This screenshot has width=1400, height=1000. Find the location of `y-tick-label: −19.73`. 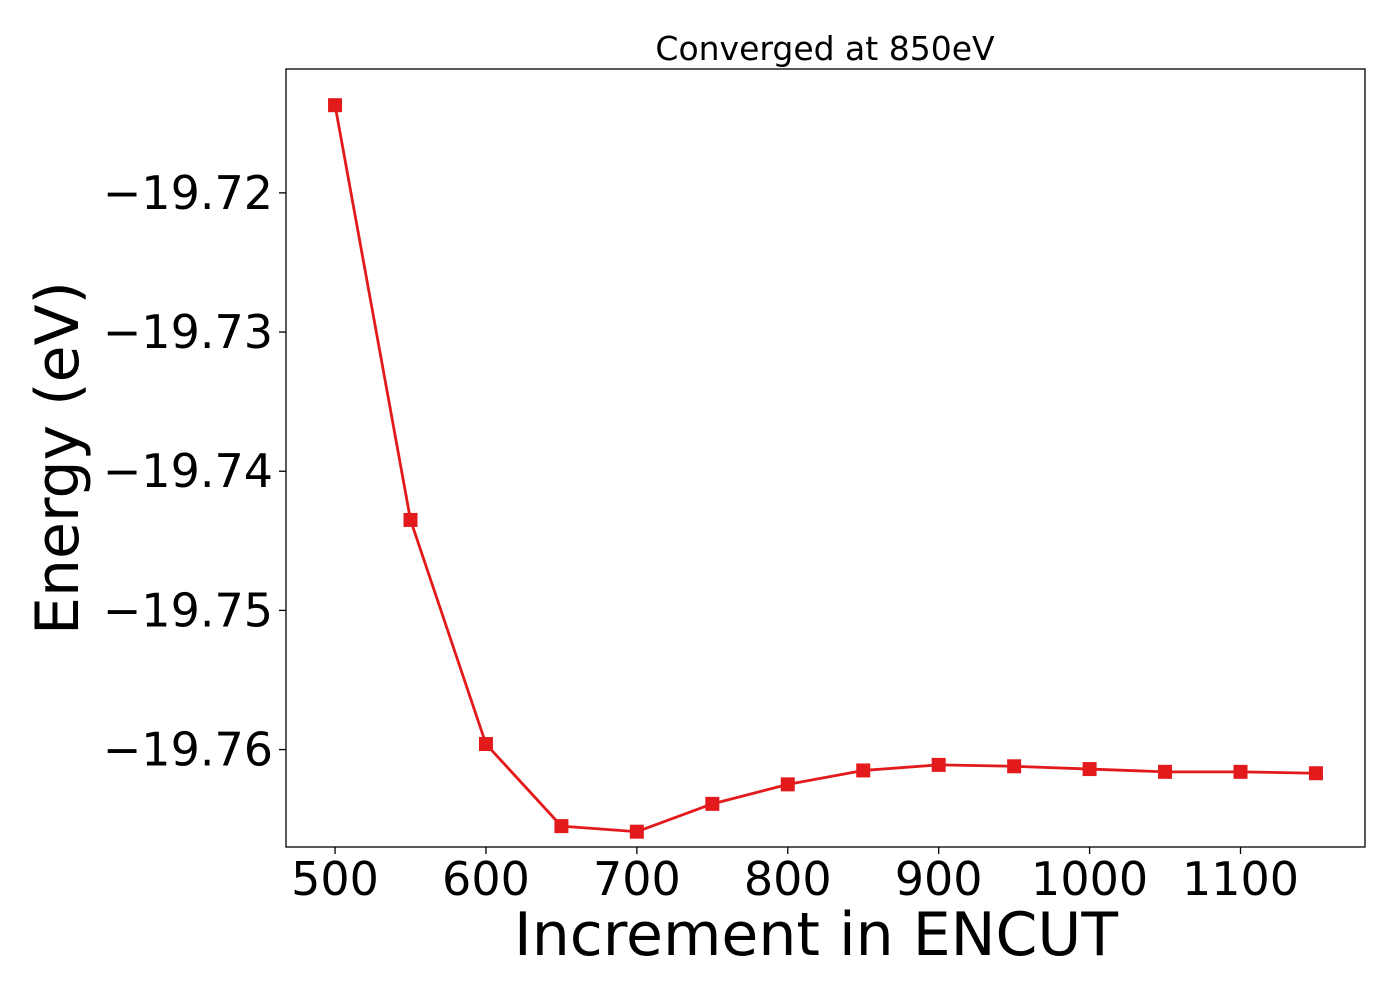

y-tick-label: −19.73 is located at coordinates (188, 332).